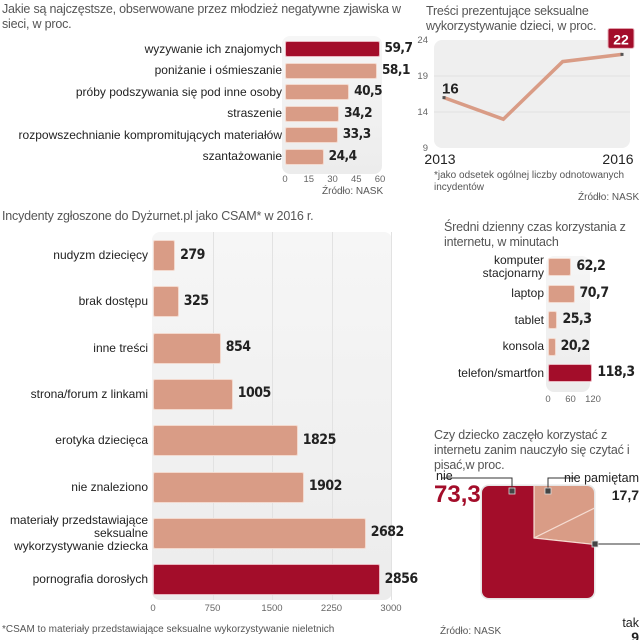 This screenshot has height=640, width=640. What do you see at coordinates (595, 544) in the screenshot?
I see `chart5-marker-tak` at bounding box center [595, 544].